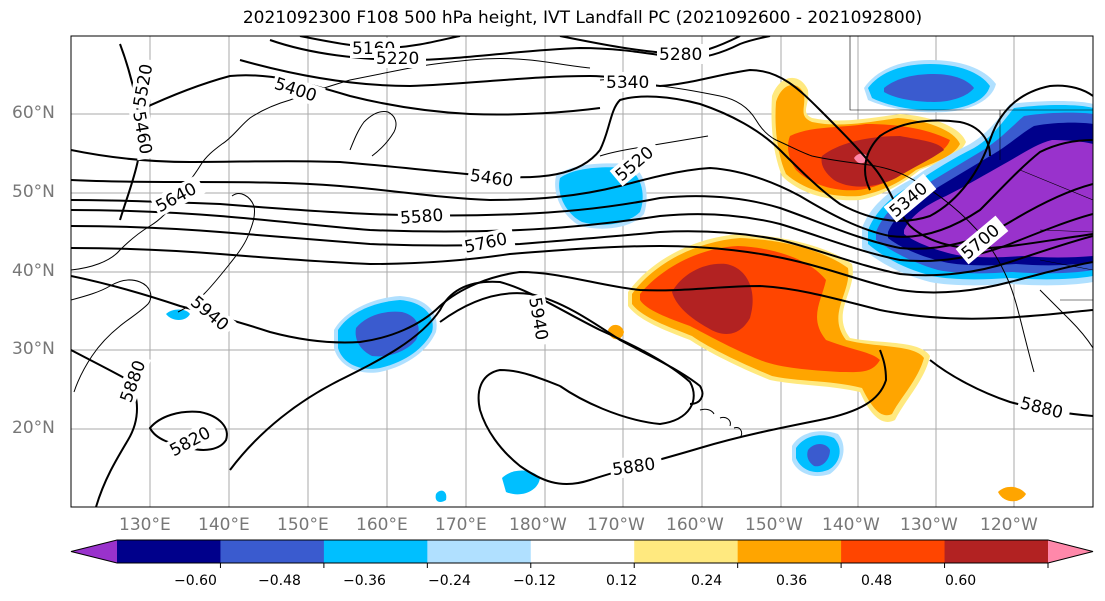  What do you see at coordinates (33, 271) in the screenshot?
I see `lat-label: 40°N` at bounding box center [33, 271].